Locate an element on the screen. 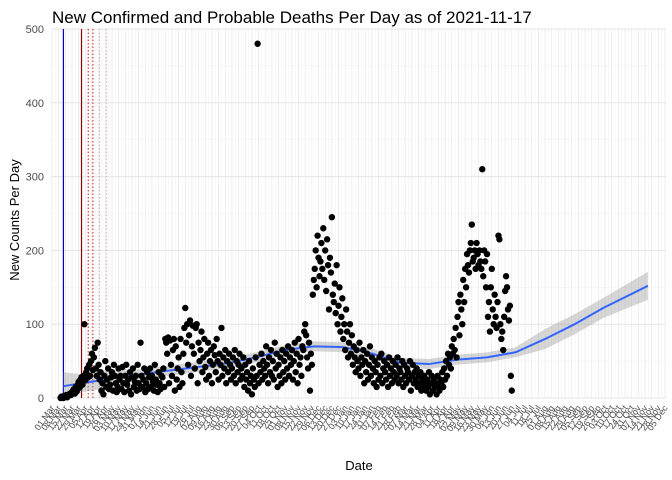 This screenshot has width=672, height=480. y-axis-title: New Counts Per Day is located at coordinates (14, 220).